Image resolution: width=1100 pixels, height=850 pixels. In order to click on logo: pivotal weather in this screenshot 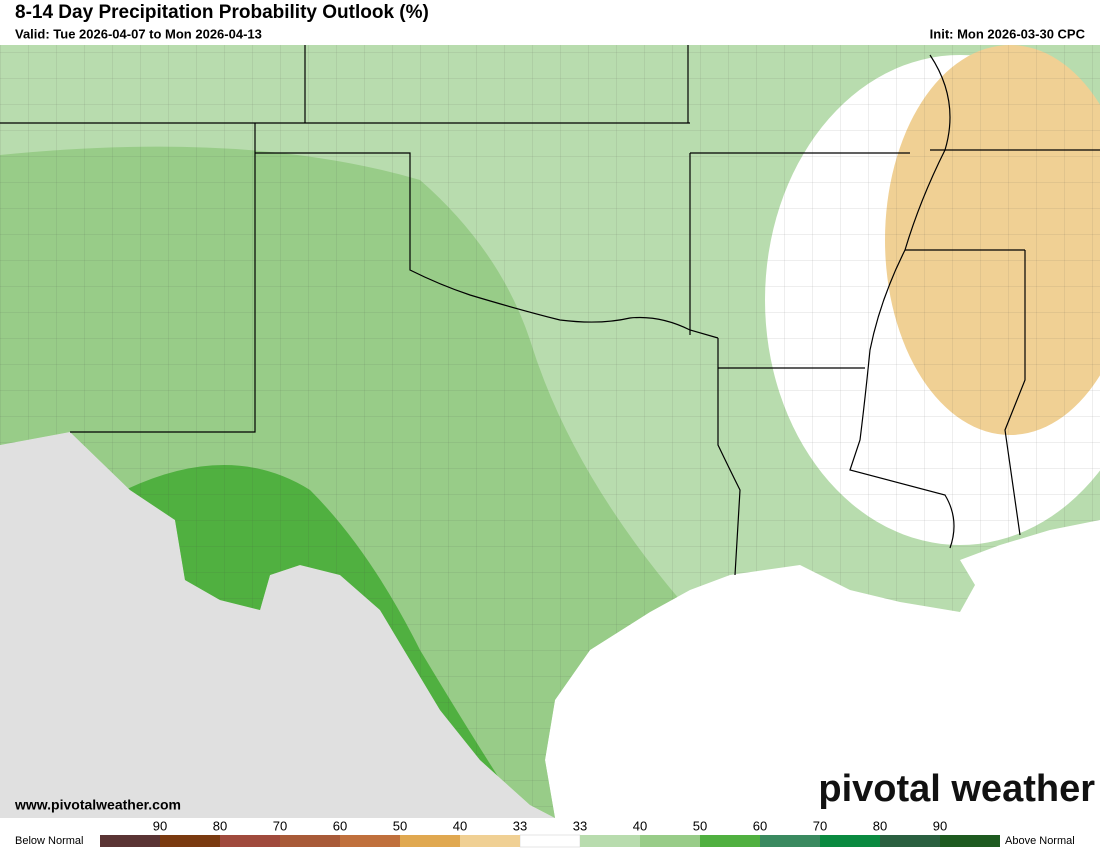, I will do `click(956, 789)`.